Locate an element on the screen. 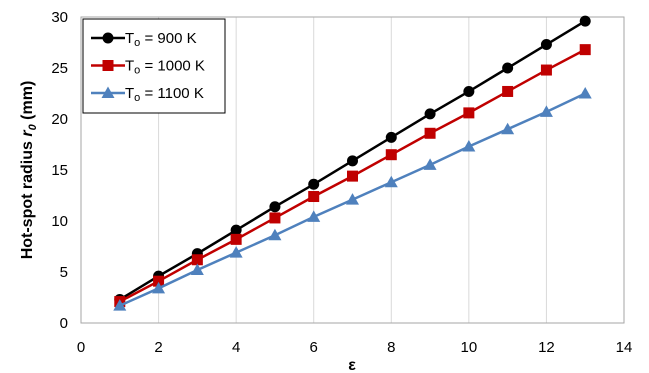  legend-label: To = 1100 K is located at coordinates (164, 94).